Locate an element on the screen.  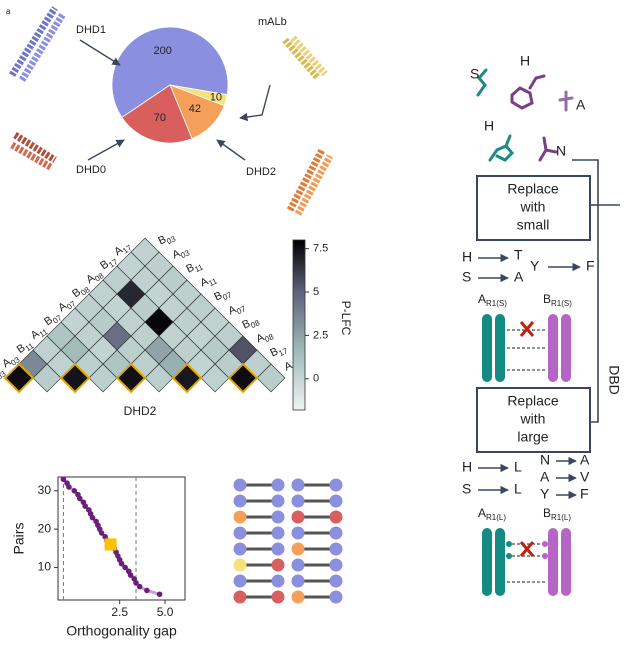
colorbar-tick-label: 5 is located at coordinates (316, 292).